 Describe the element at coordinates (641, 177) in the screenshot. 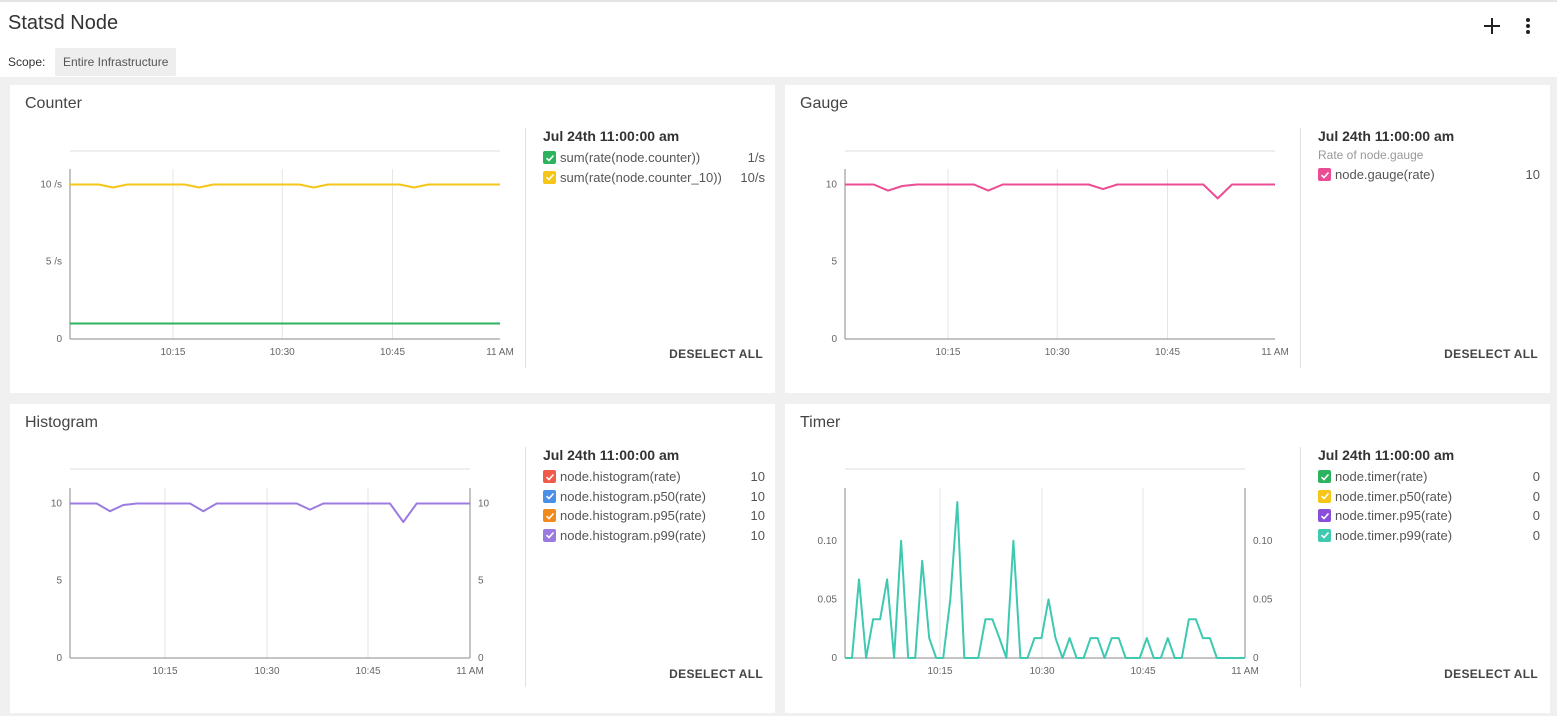

I see `legend-item-name: sum(rate(node.counter_10))` at that location.